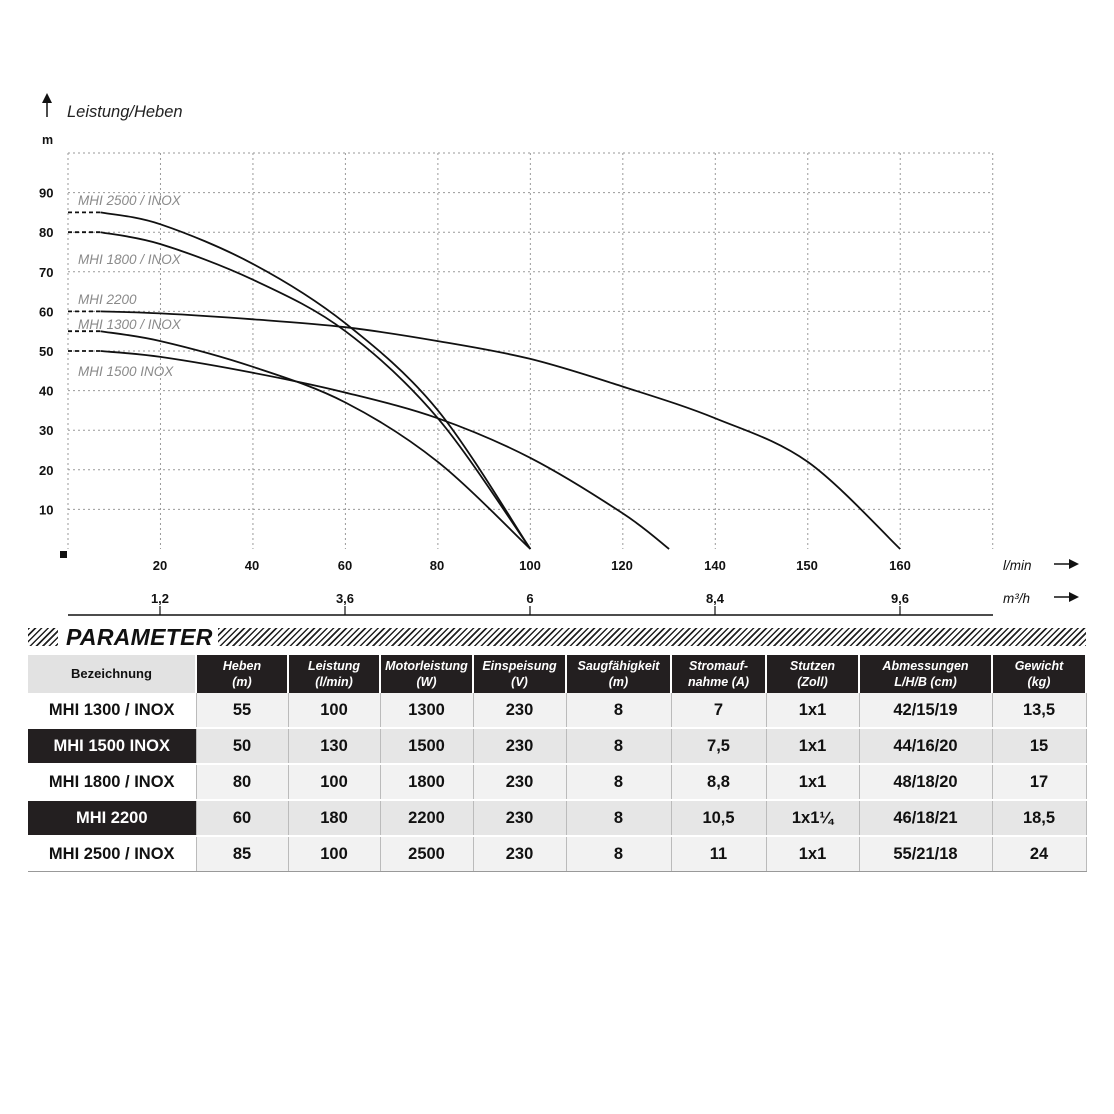  I want to click on y-axis-arrow-head, so click(47, 98).